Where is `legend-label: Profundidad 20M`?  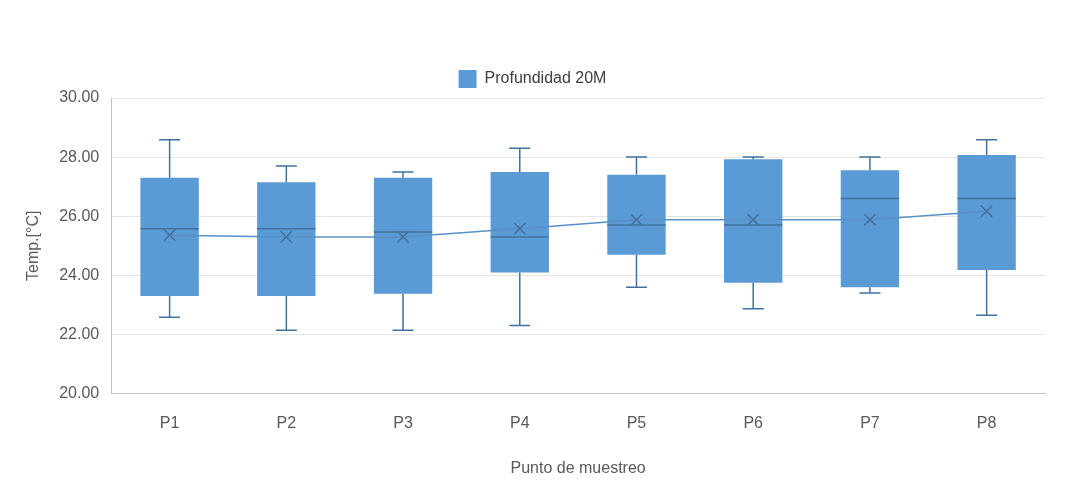 legend-label: Profundidad 20M is located at coordinates (545, 78).